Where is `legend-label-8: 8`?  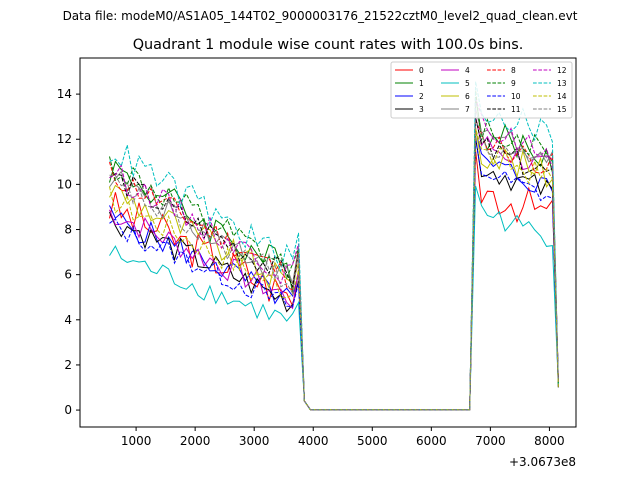
legend-label-8: 8 is located at coordinates (513, 70).